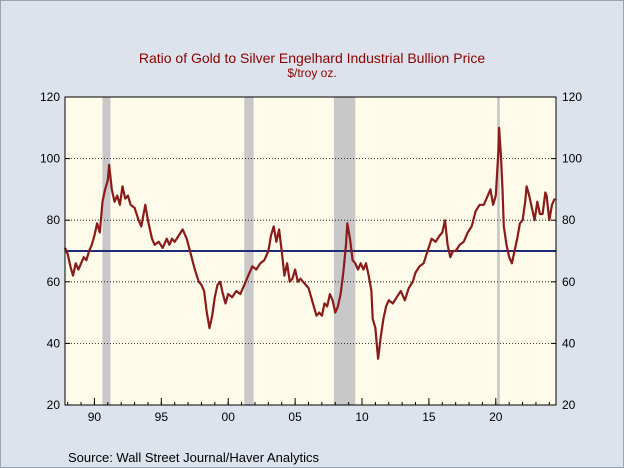 The image size is (624, 468). What do you see at coordinates (496, 417) in the screenshot?
I see `x-tick-label-20: 20` at bounding box center [496, 417].